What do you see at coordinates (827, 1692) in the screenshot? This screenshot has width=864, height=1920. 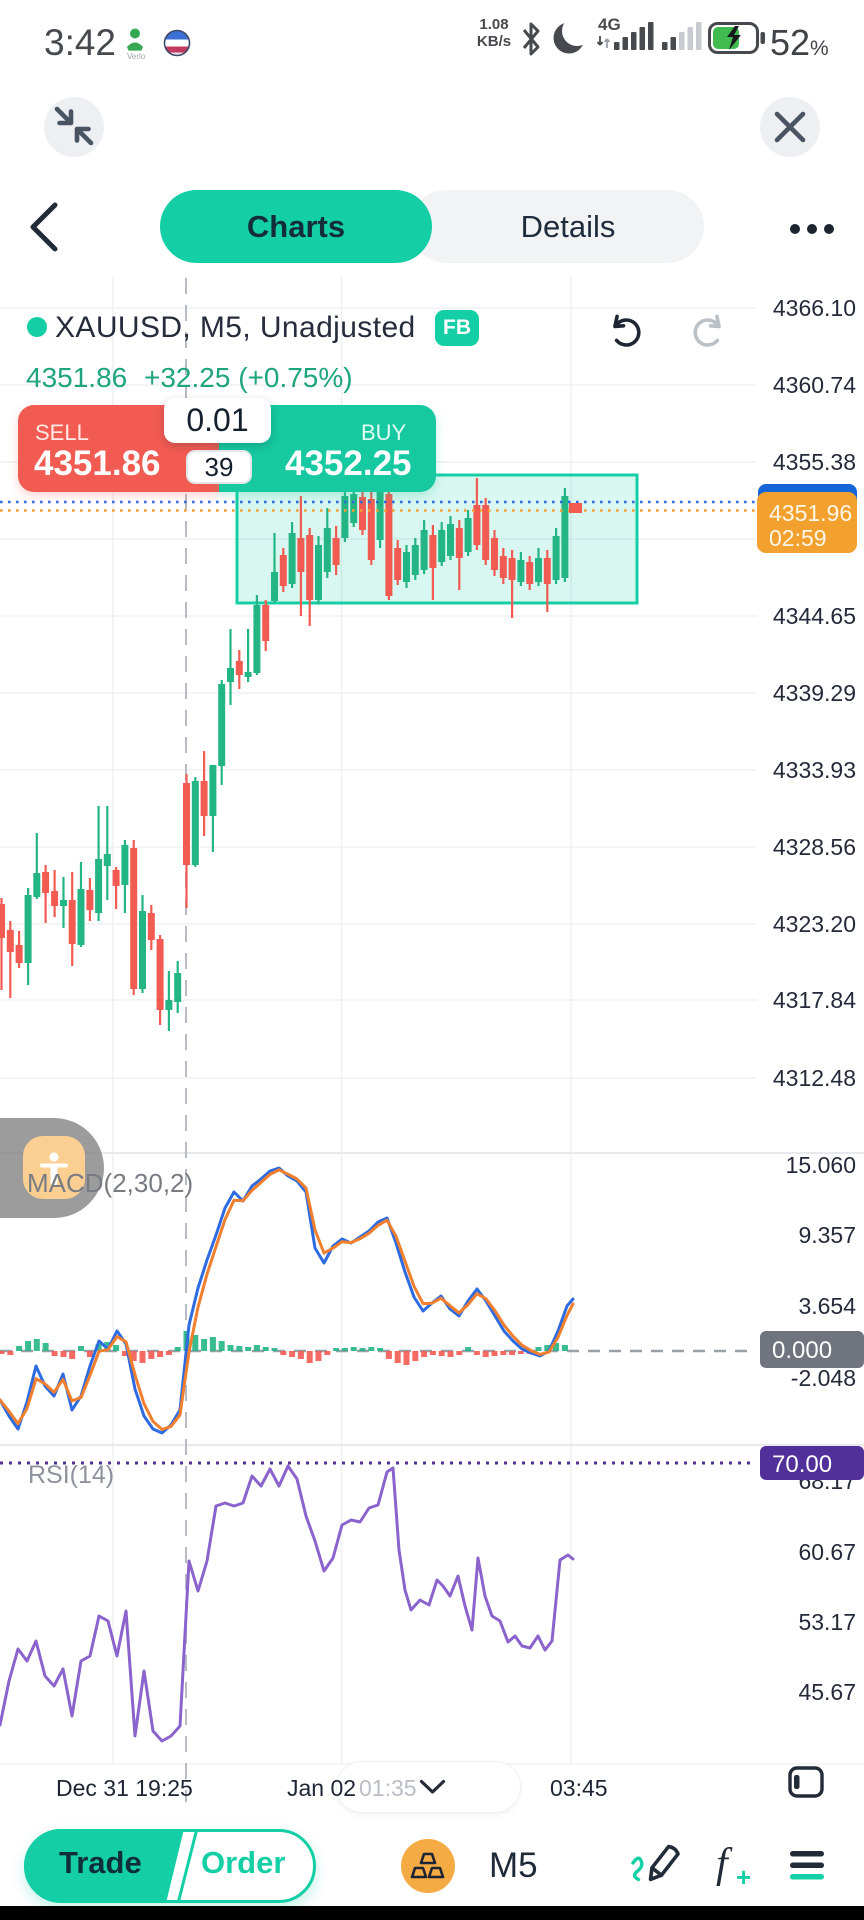 I see `svg-text: 45.67` at bounding box center [827, 1692].